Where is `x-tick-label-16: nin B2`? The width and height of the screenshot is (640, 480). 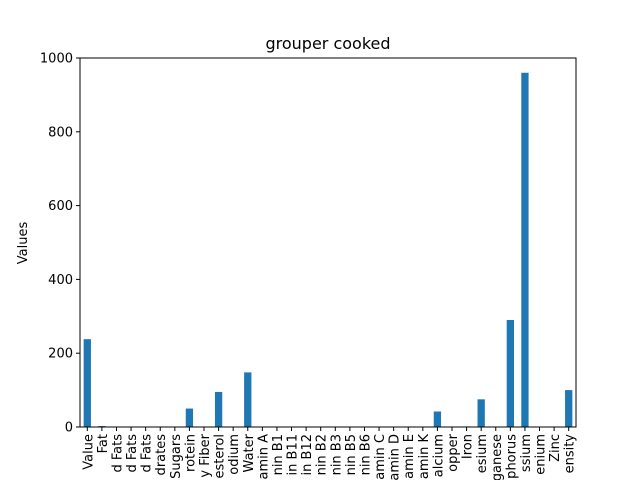 x-tick-label-16: nin B2 is located at coordinates (322, 454).